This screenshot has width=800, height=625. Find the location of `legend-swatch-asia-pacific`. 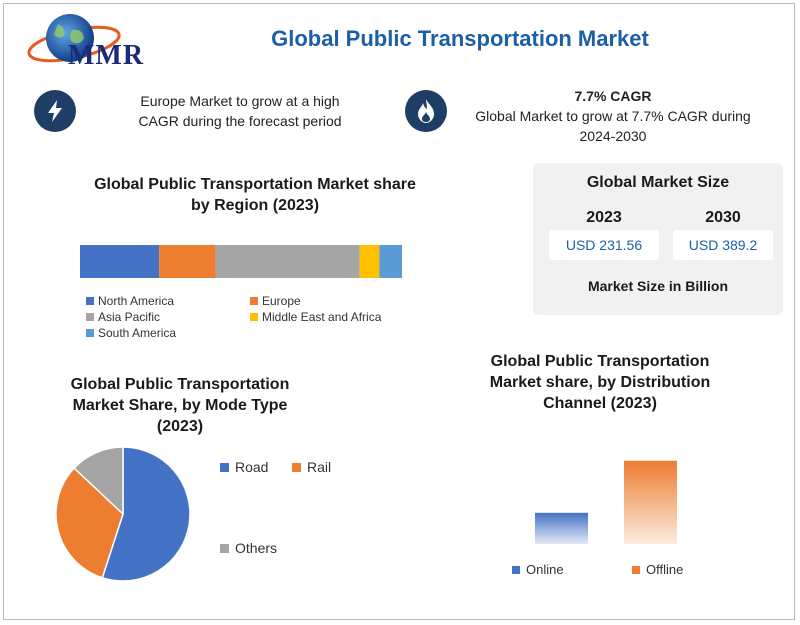

legend-swatch-asia-pacific is located at coordinates (90, 317).